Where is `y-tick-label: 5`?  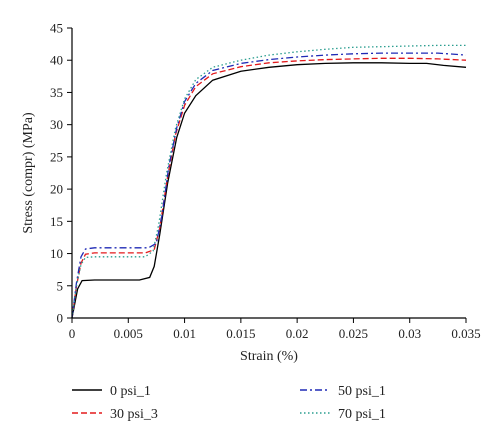
y-tick-label: 5 is located at coordinates (60, 285).